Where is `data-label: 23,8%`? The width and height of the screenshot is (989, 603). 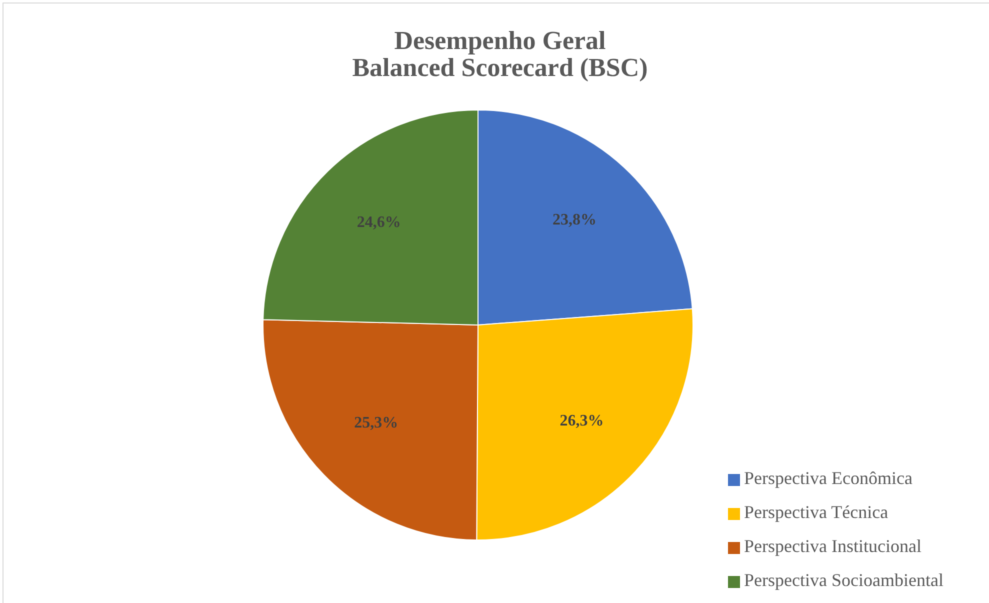
data-label: 23,8% is located at coordinates (574, 220).